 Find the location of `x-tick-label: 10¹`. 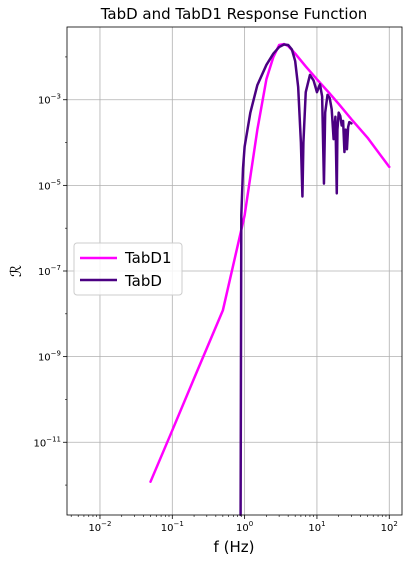

x-tick-label: 10¹ is located at coordinates (316, 527).